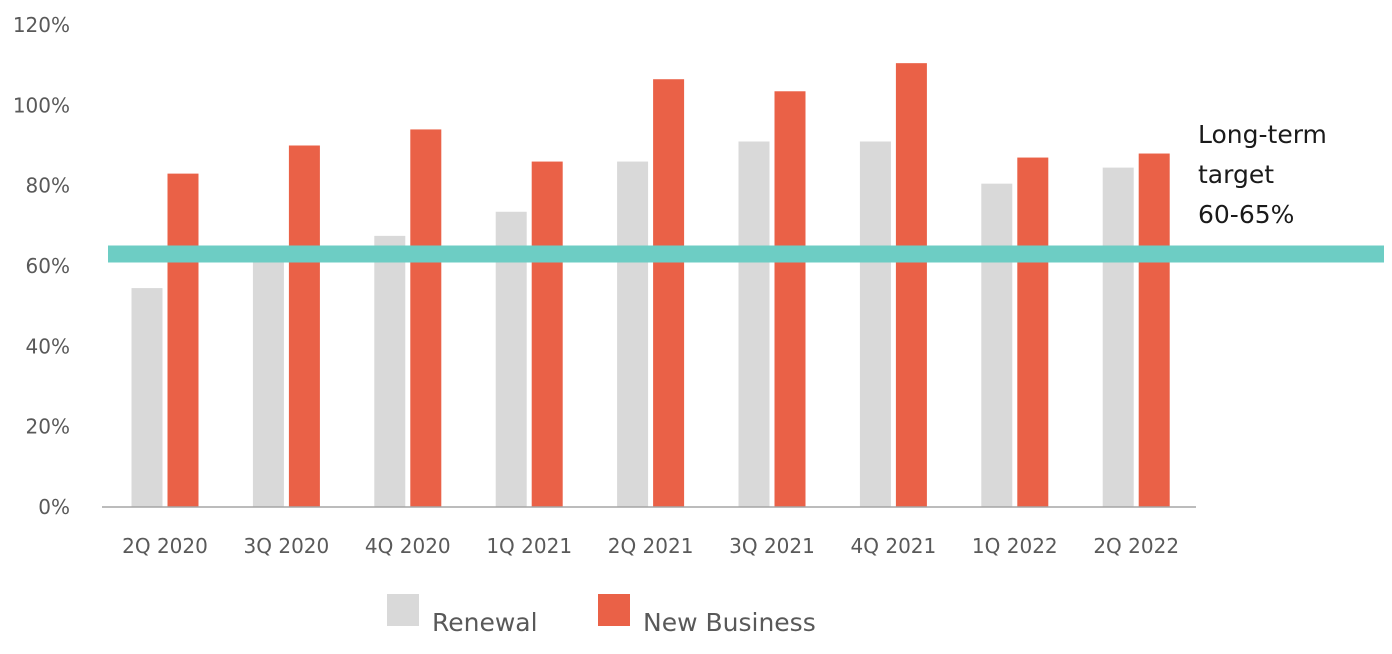 The image size is (1392, 654). What do you see at coordinates (894, 546) in the screenshot?
I see `x-tick-label: 4Q 2021` at bounding box center [894, 546].